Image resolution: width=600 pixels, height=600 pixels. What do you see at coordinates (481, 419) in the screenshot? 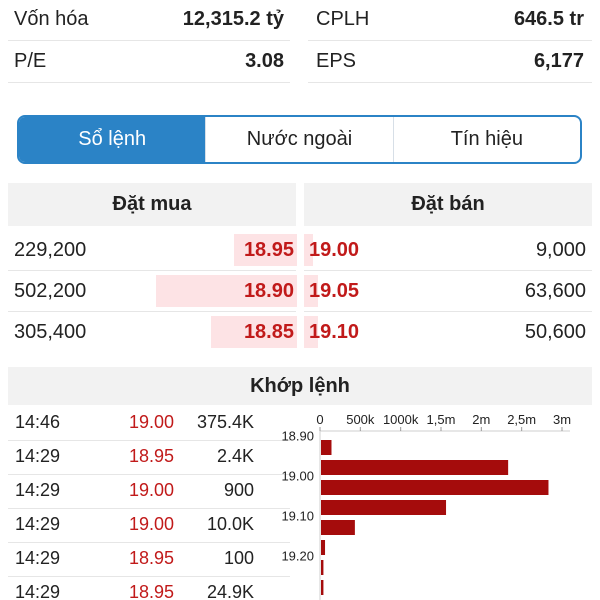
I see `x-tick-label: 2m` at bounding box center [481, 419].